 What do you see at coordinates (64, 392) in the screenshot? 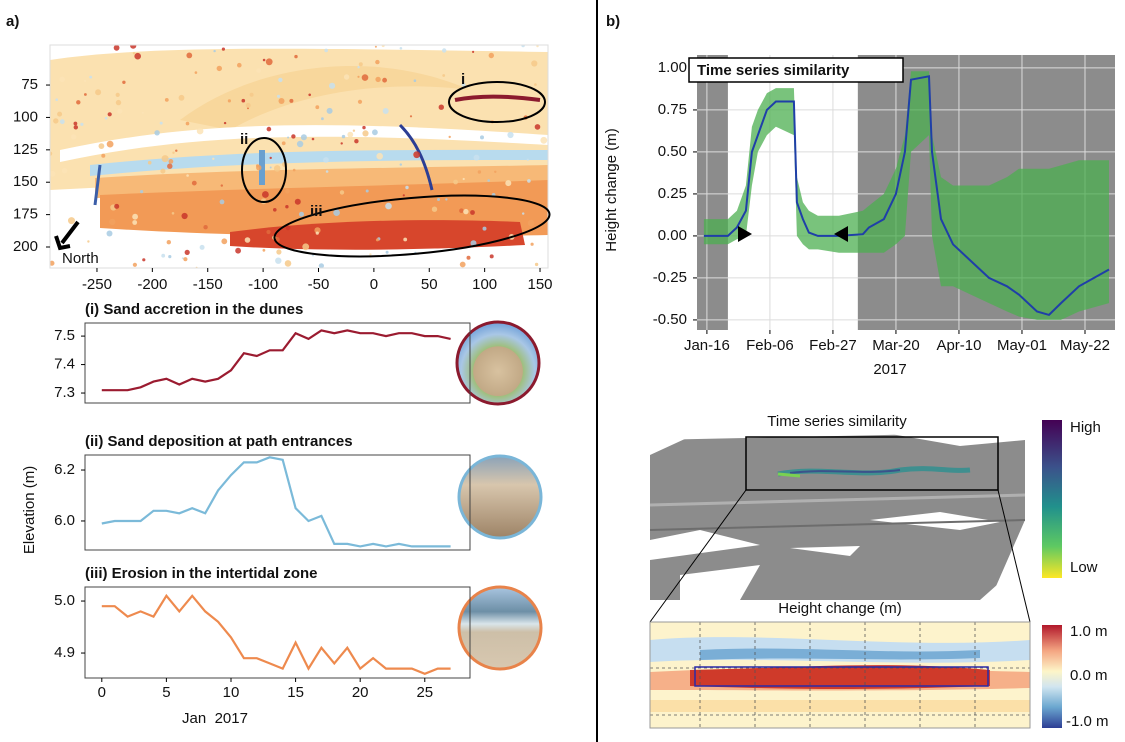
I see `y-tick-label: 7.3` at bounding box center [64, 392].